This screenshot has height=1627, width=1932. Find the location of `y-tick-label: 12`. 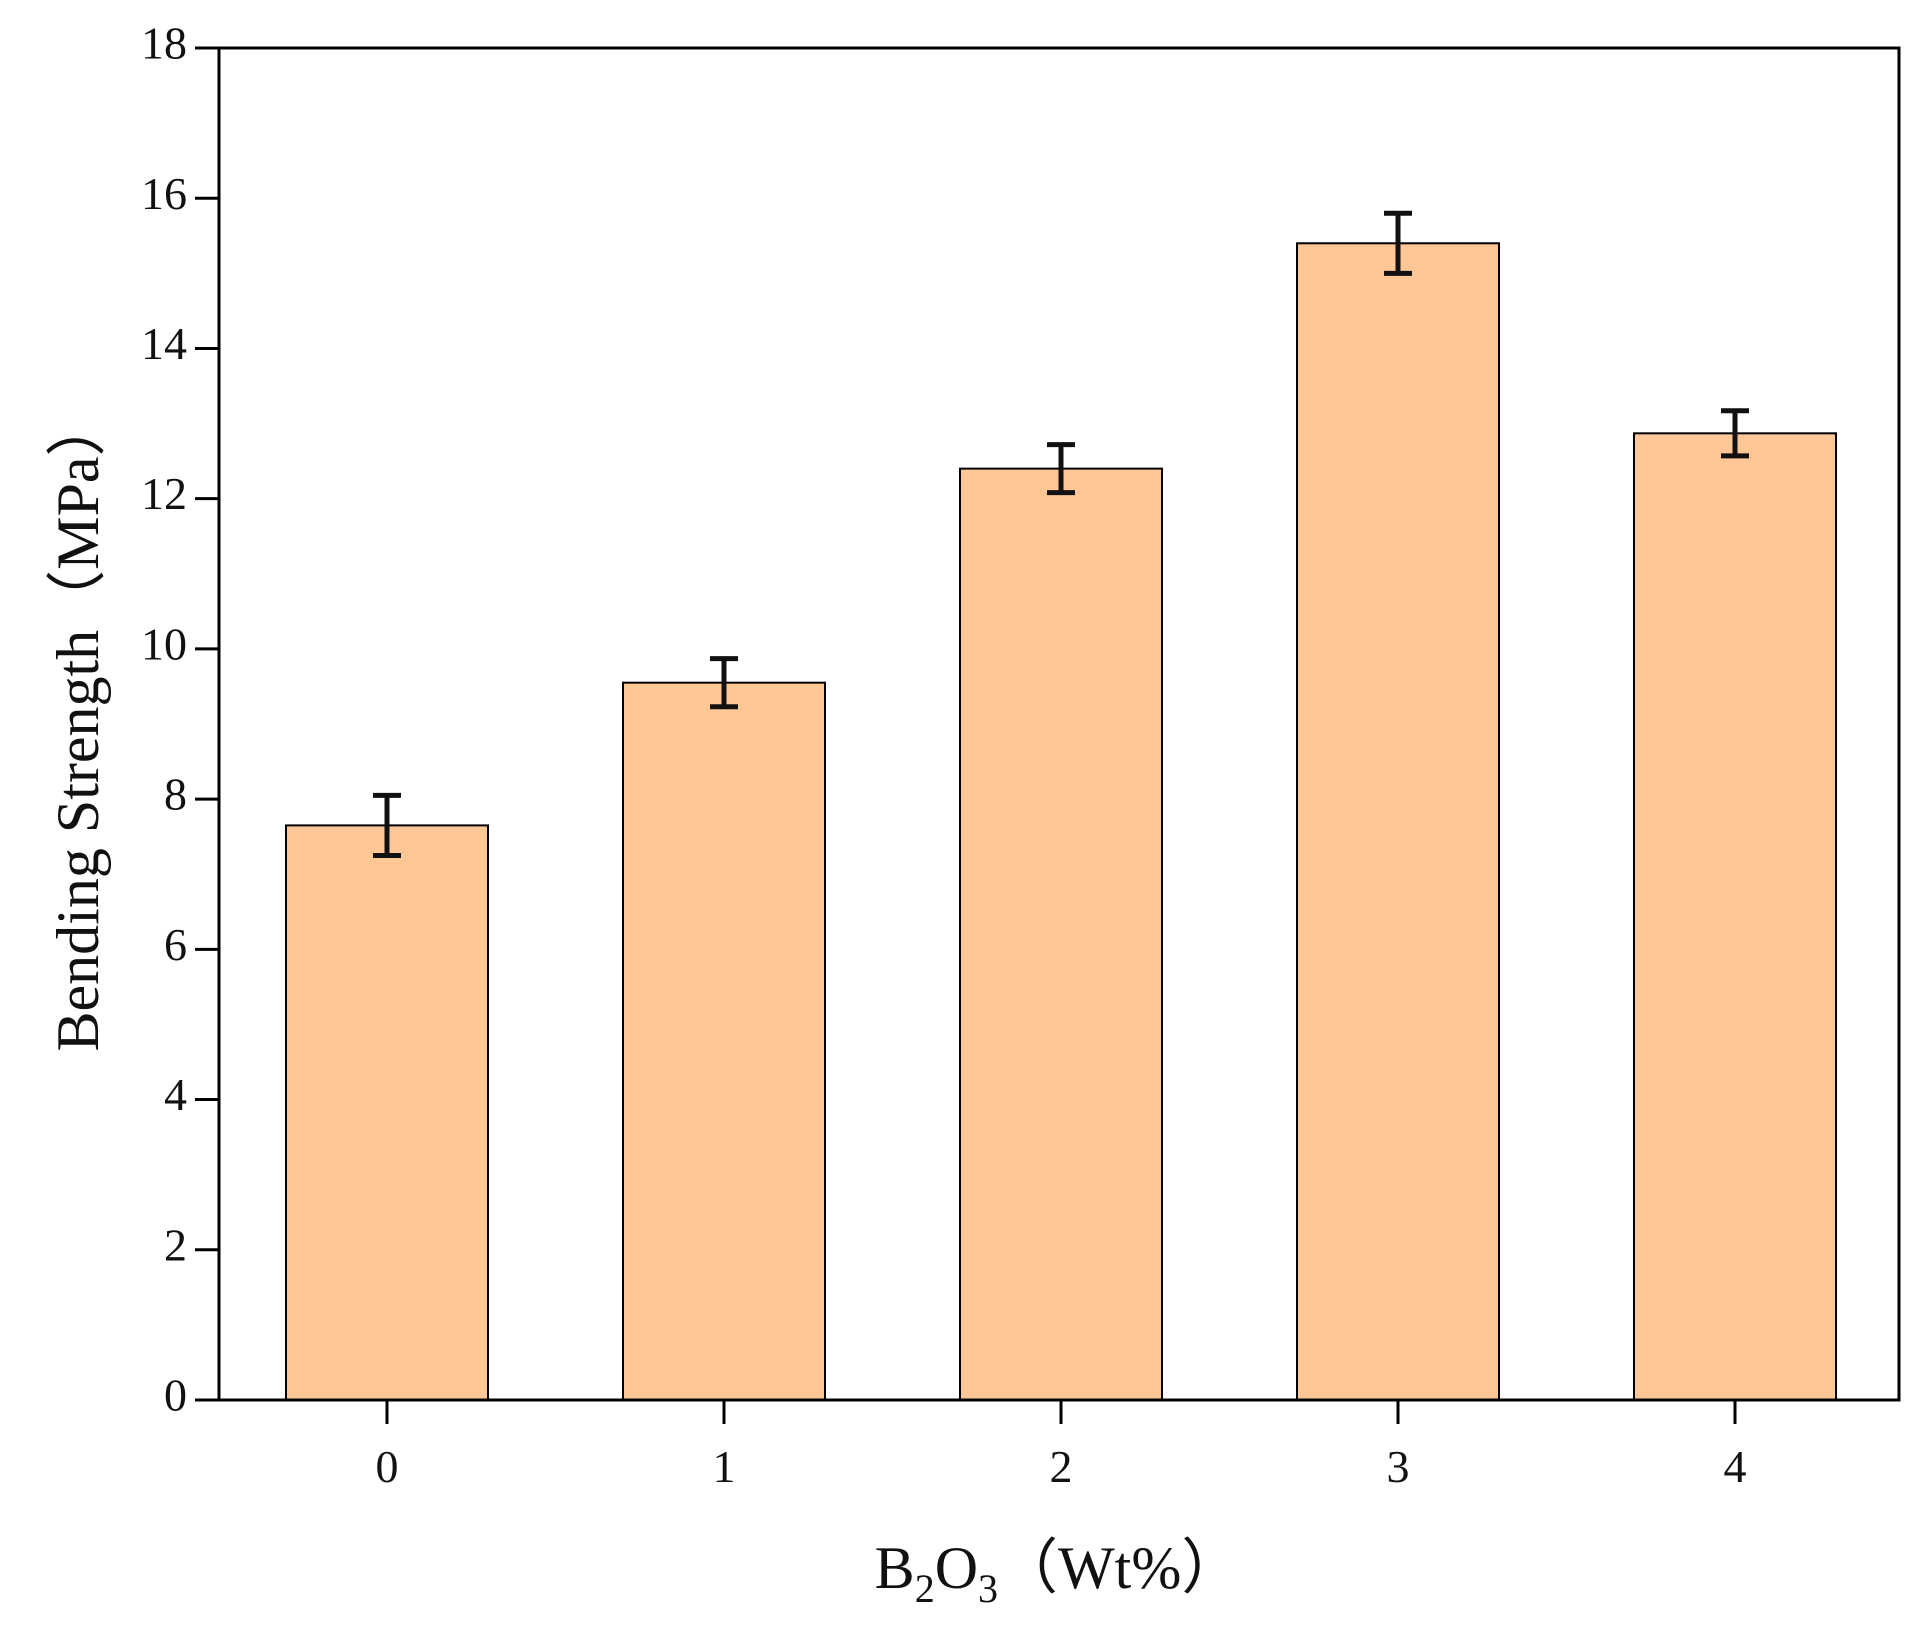

y-tick-label: 12 is located at coordinates (164, 493).